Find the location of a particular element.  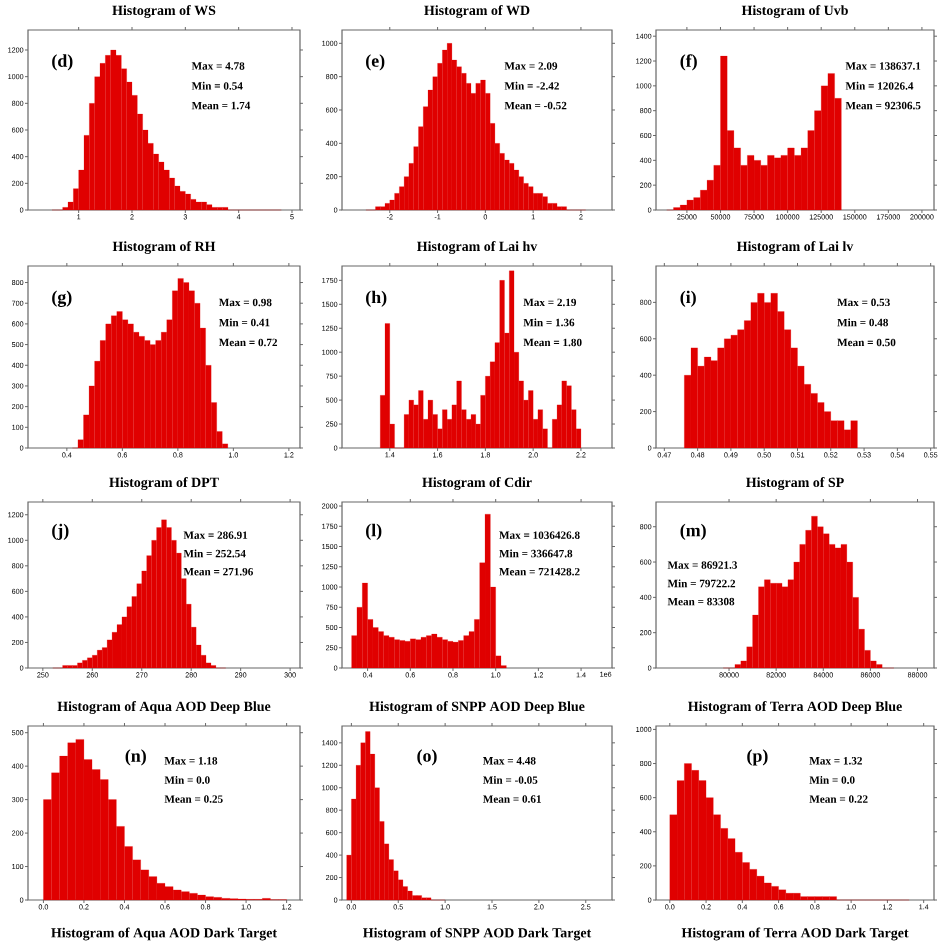

annotation: (d) is located at coordinates (62, 62).